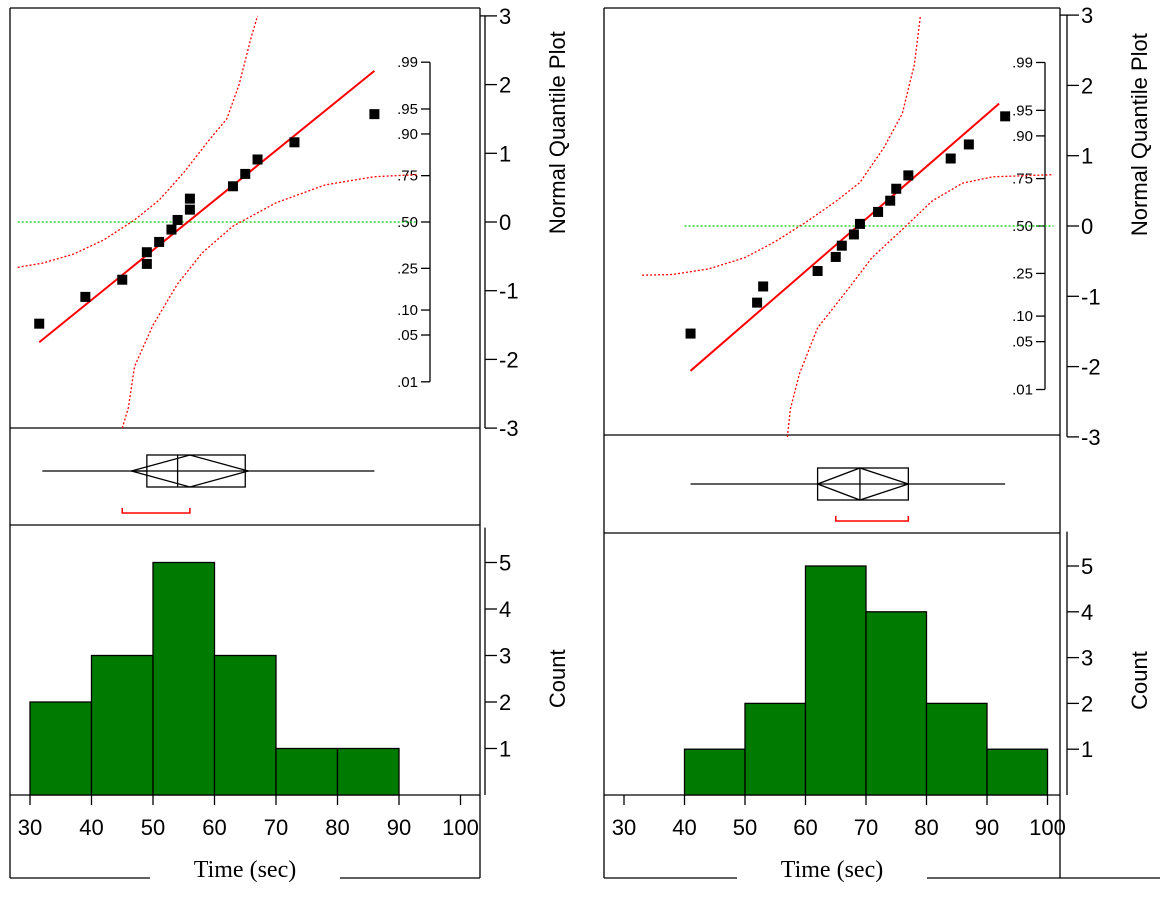 This screenshot has width=1165, height=899. What do you see at coordinates (1139, 134) in the screenshot?
I see `quantile-axis-label: Normal Quantile Plot` at bounding box center [1139, 134].